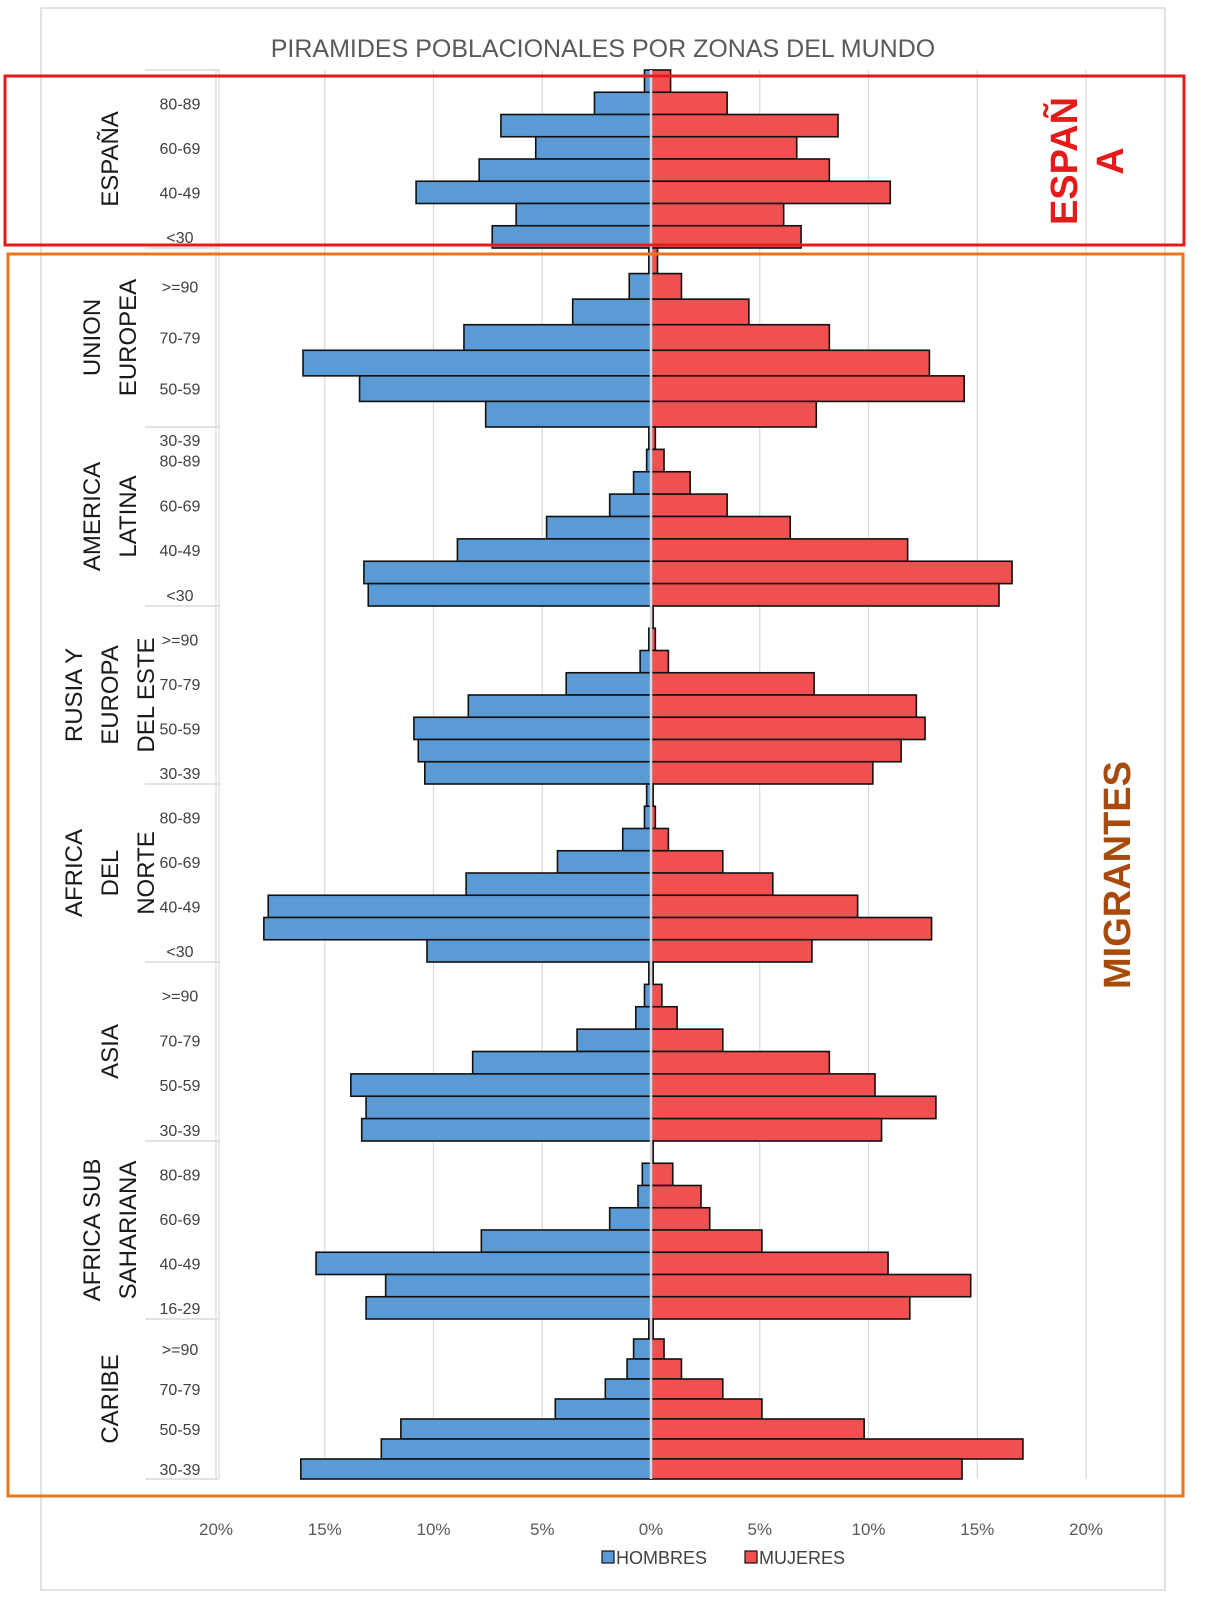 This screenshot has width=1206, height=1601. I want to click on group-name-line: DEL, so click(110, 873).